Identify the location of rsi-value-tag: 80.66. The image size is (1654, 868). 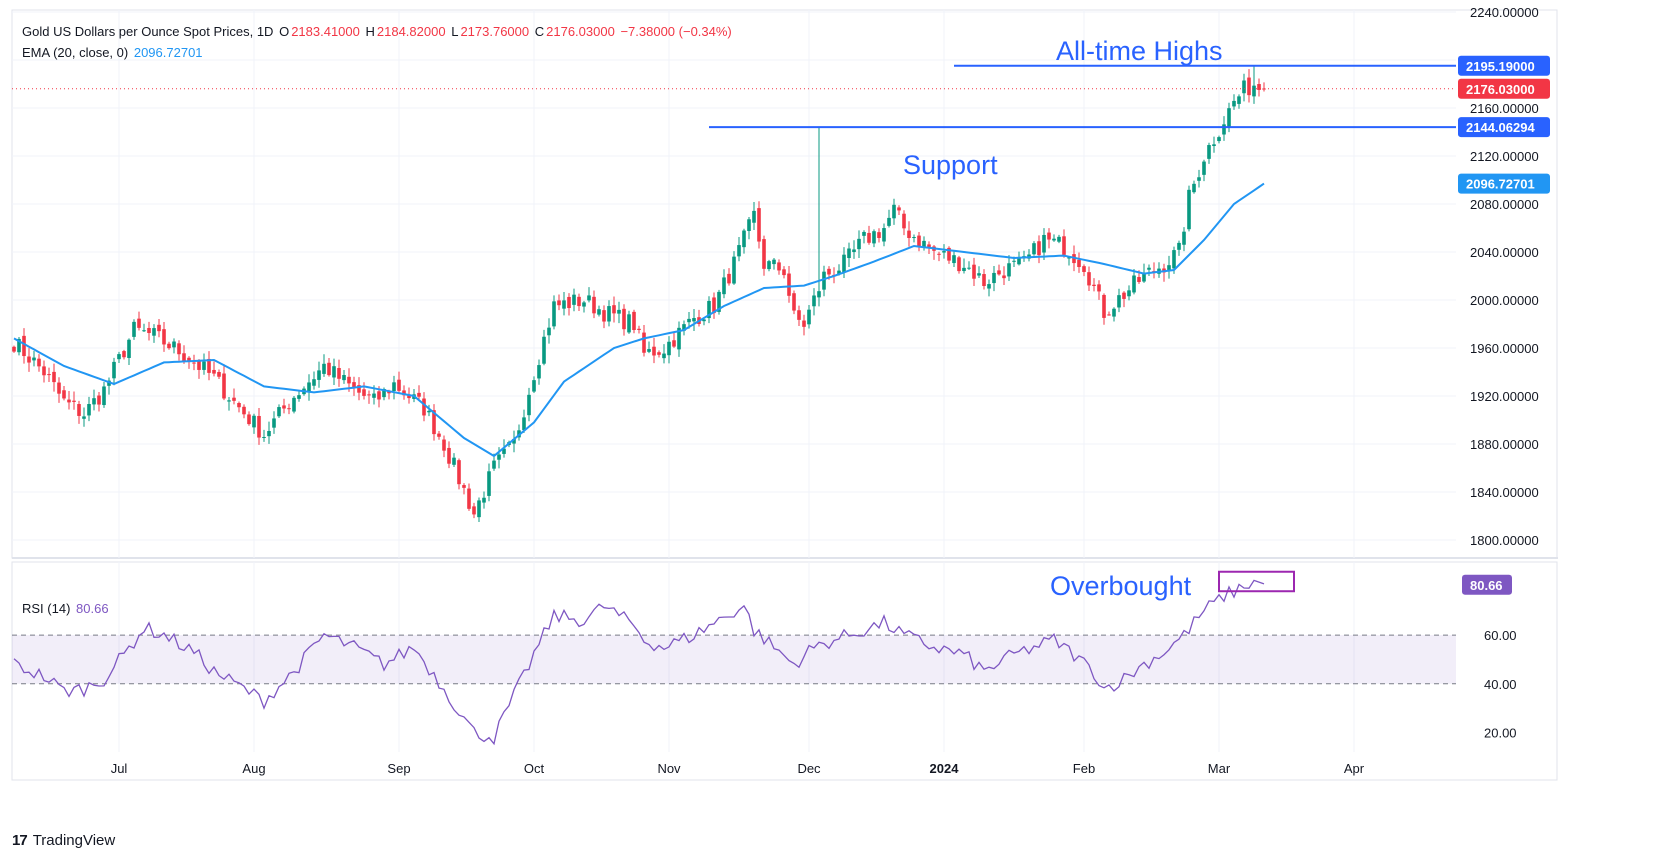
(1486, 585).